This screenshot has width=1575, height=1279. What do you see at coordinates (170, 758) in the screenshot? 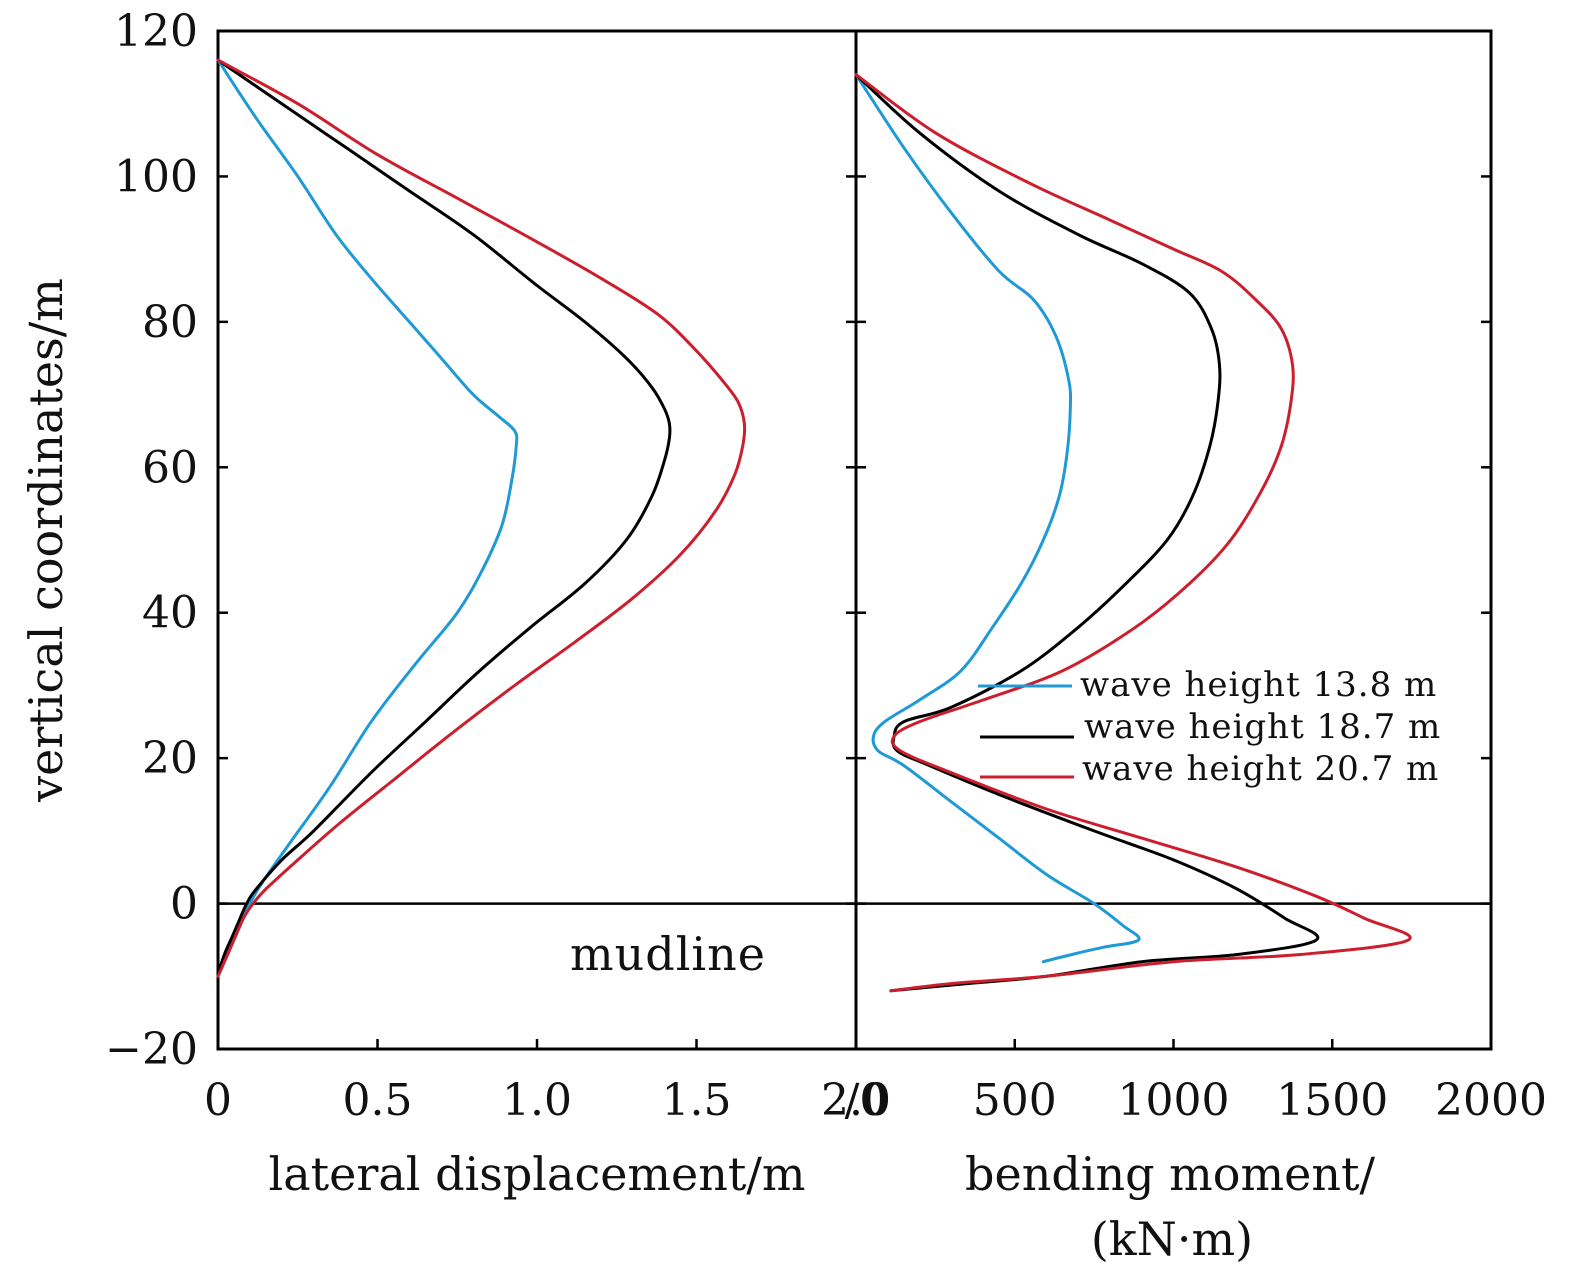
I see `y-tick-label: 20` at bounding box center [170, 758].